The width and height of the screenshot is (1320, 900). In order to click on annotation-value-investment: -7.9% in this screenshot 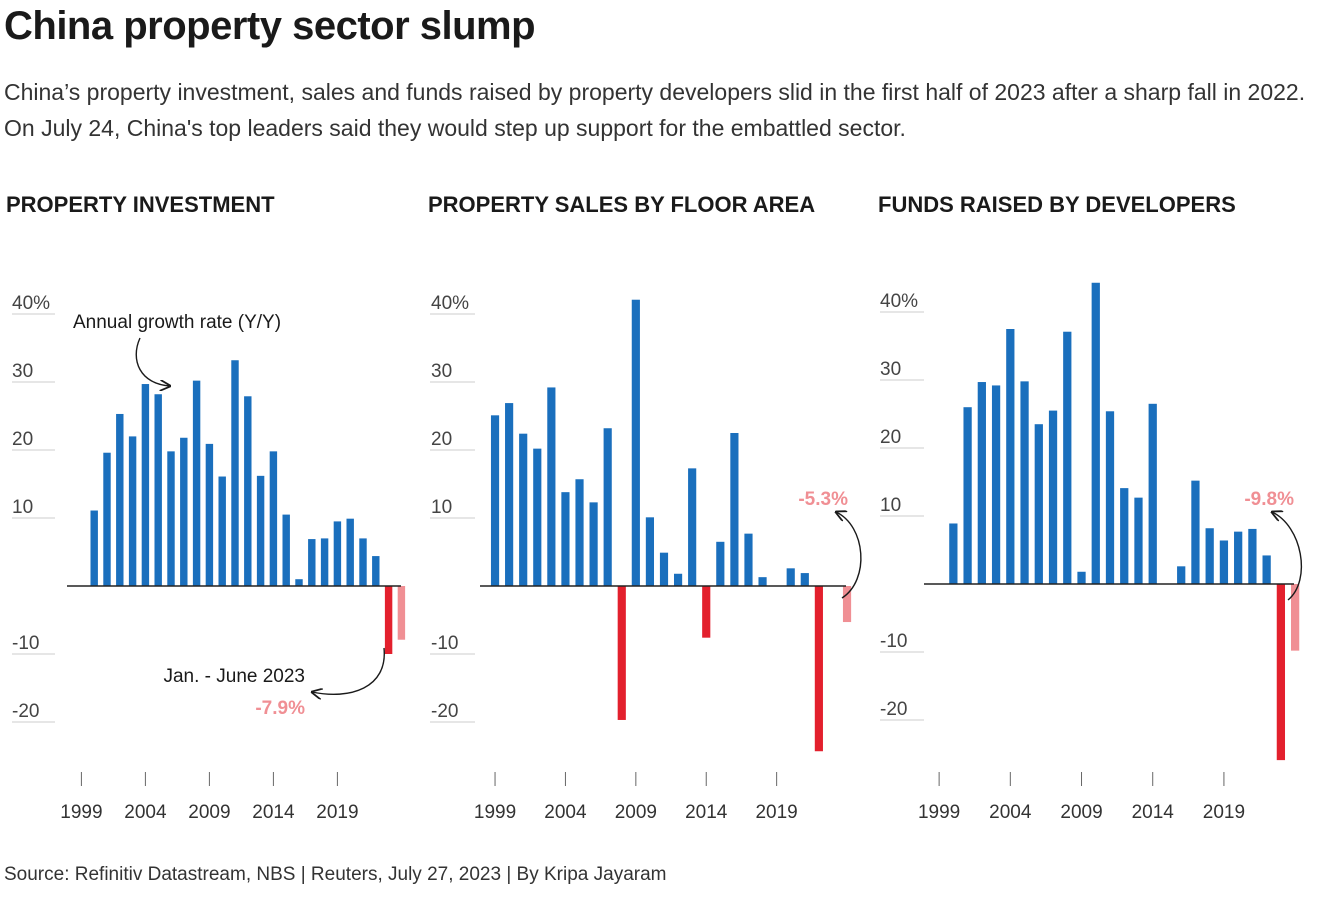, I will do `click(280, 708)`.